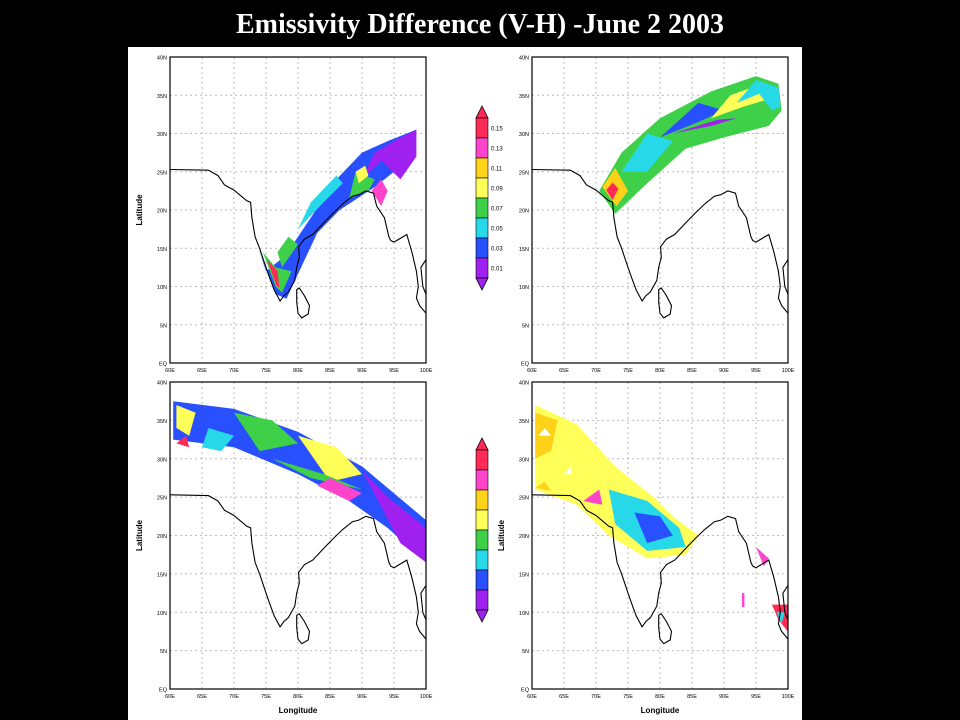 This screenshot has width=960, height=720. I want to click on colorbar-label: 0.01, so click(497, 270).